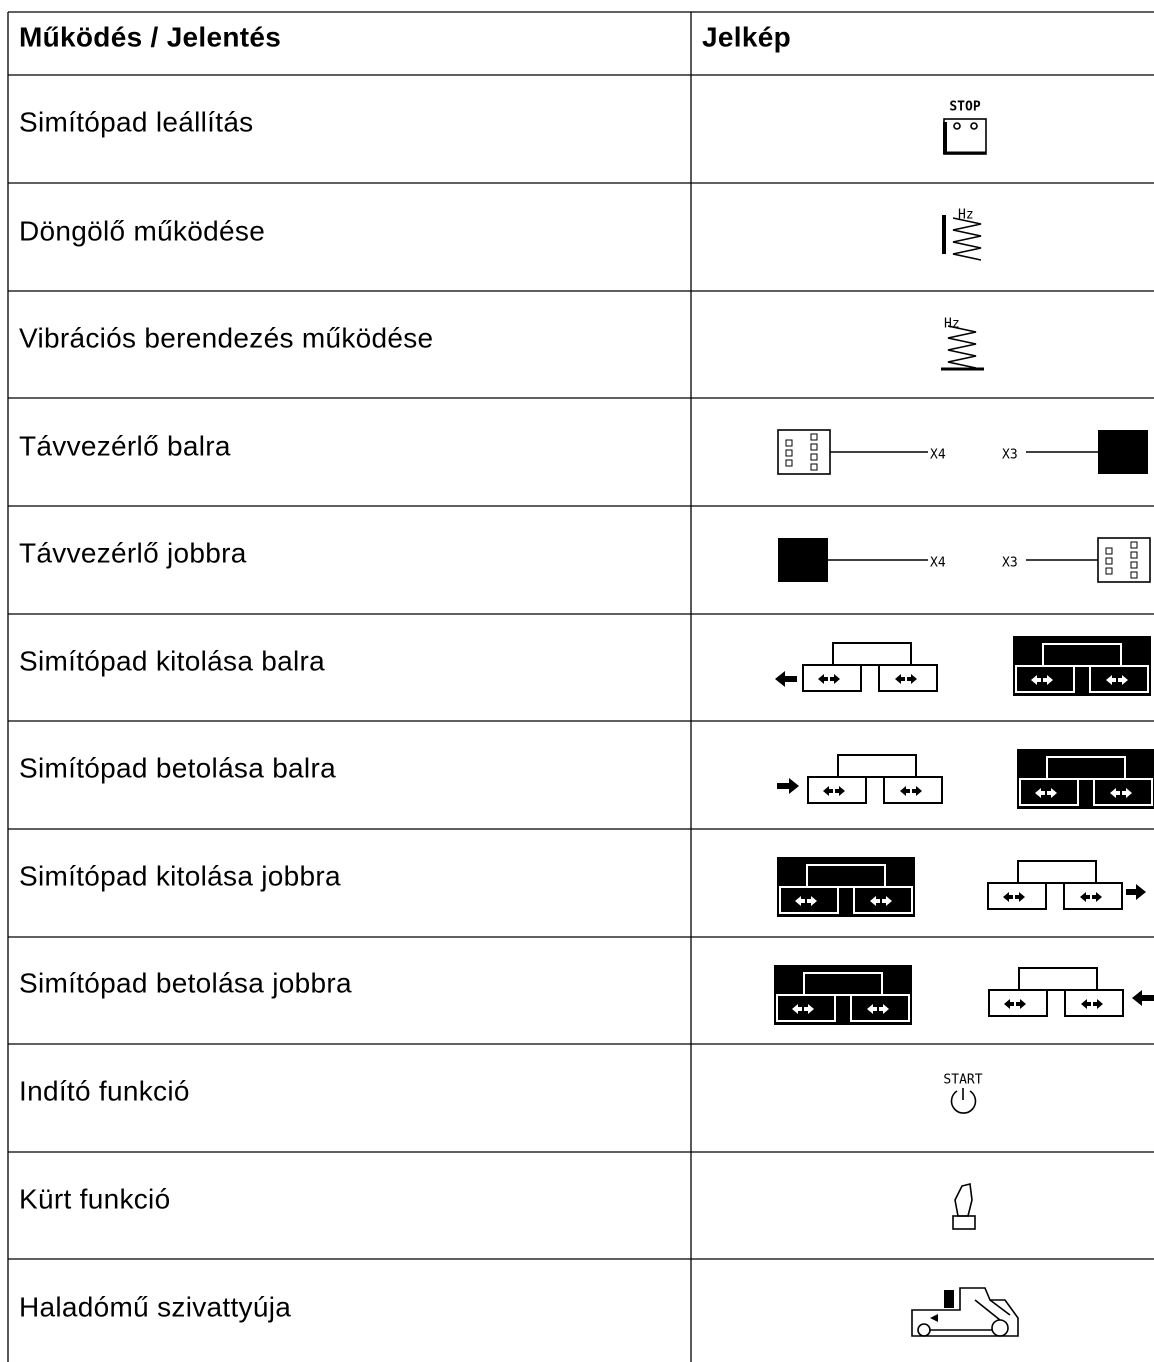  Describe the element at coordinates (964, 560) in the screenshot. I see `remote-right-icon: X4 X3` at that location.